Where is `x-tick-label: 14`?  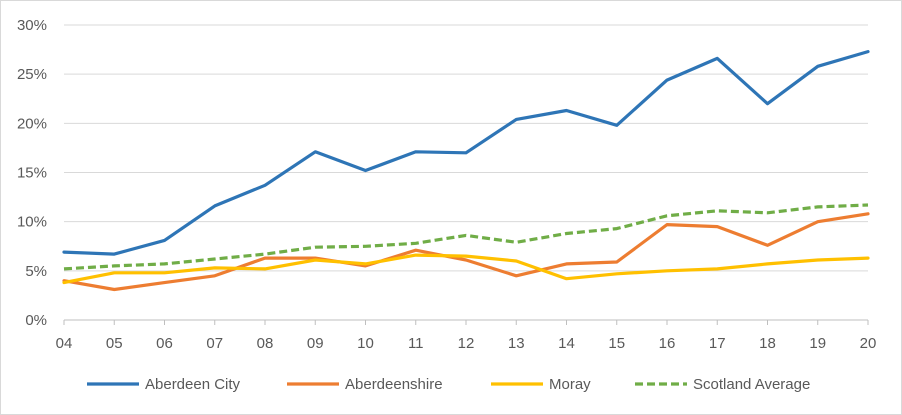 x-tick-label: 14 is located at coordinates (566, 343).